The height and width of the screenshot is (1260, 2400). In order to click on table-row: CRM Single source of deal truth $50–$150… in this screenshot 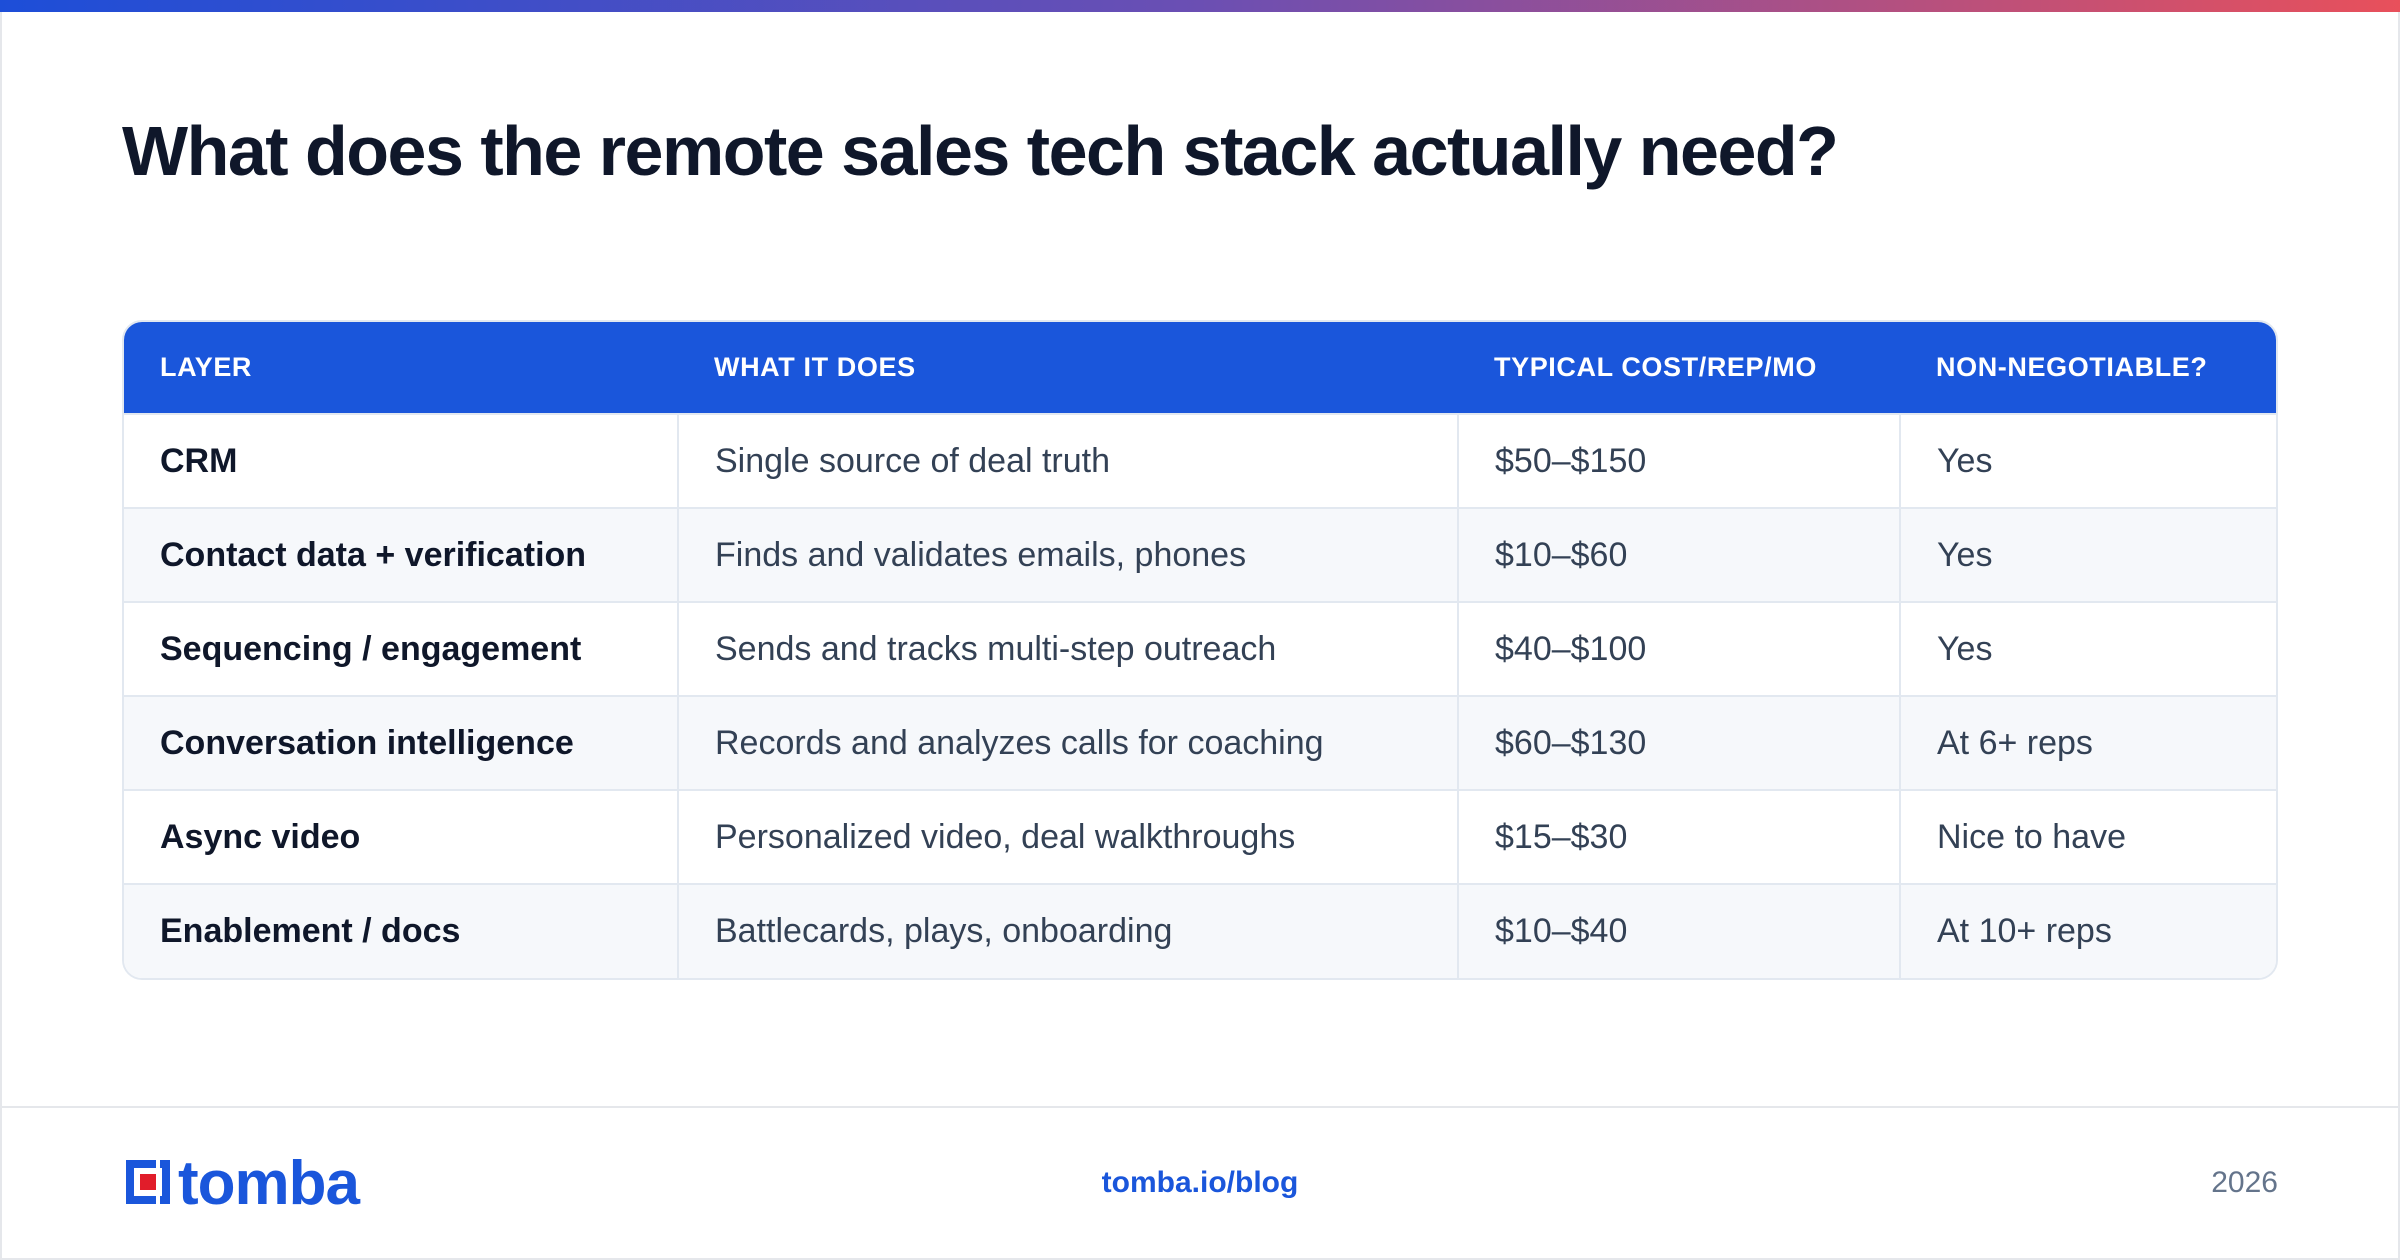, I will do `click(1200, 460)`.